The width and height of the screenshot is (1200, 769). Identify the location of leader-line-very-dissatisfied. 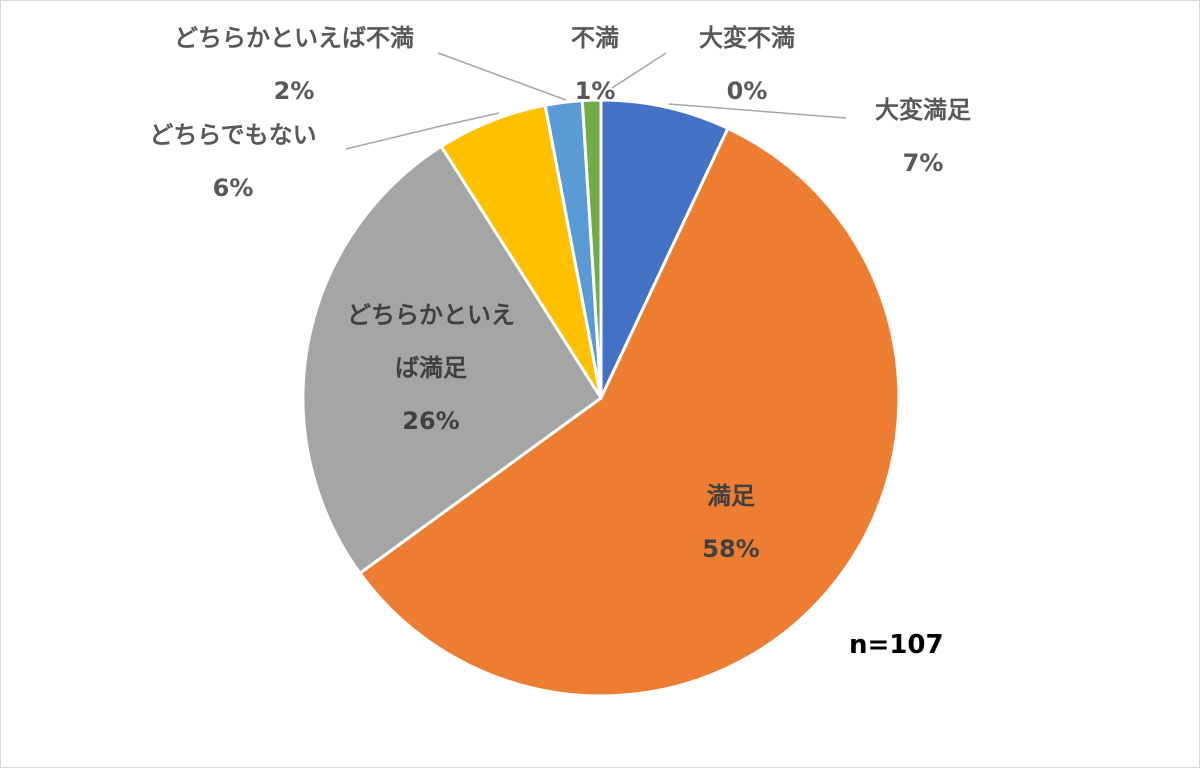
(639, 70).